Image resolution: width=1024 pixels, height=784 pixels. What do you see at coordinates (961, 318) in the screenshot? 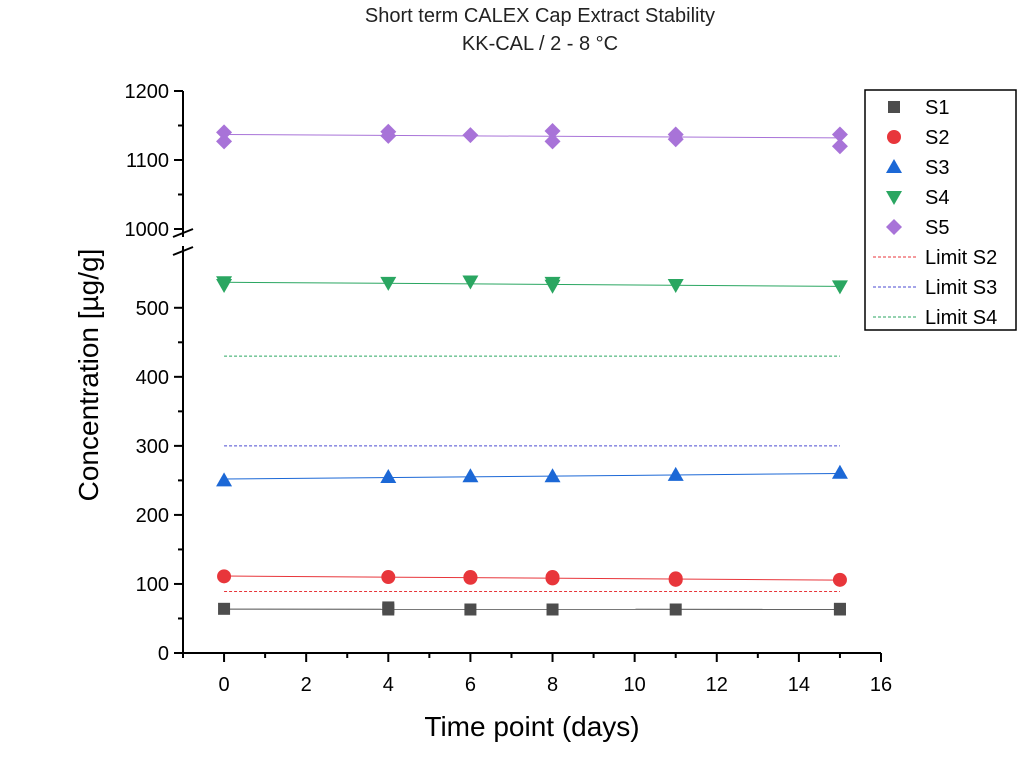
I see `legend-label: Limit S4` at bounding box center [961, 318].